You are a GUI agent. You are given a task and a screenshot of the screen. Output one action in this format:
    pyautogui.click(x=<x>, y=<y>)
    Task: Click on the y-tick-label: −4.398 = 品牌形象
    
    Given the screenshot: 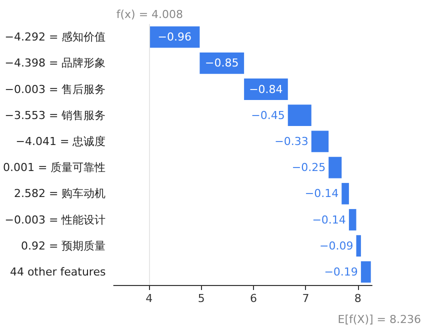 What is the action you would take?
    pyautogui.click(x=55, y=63)
    